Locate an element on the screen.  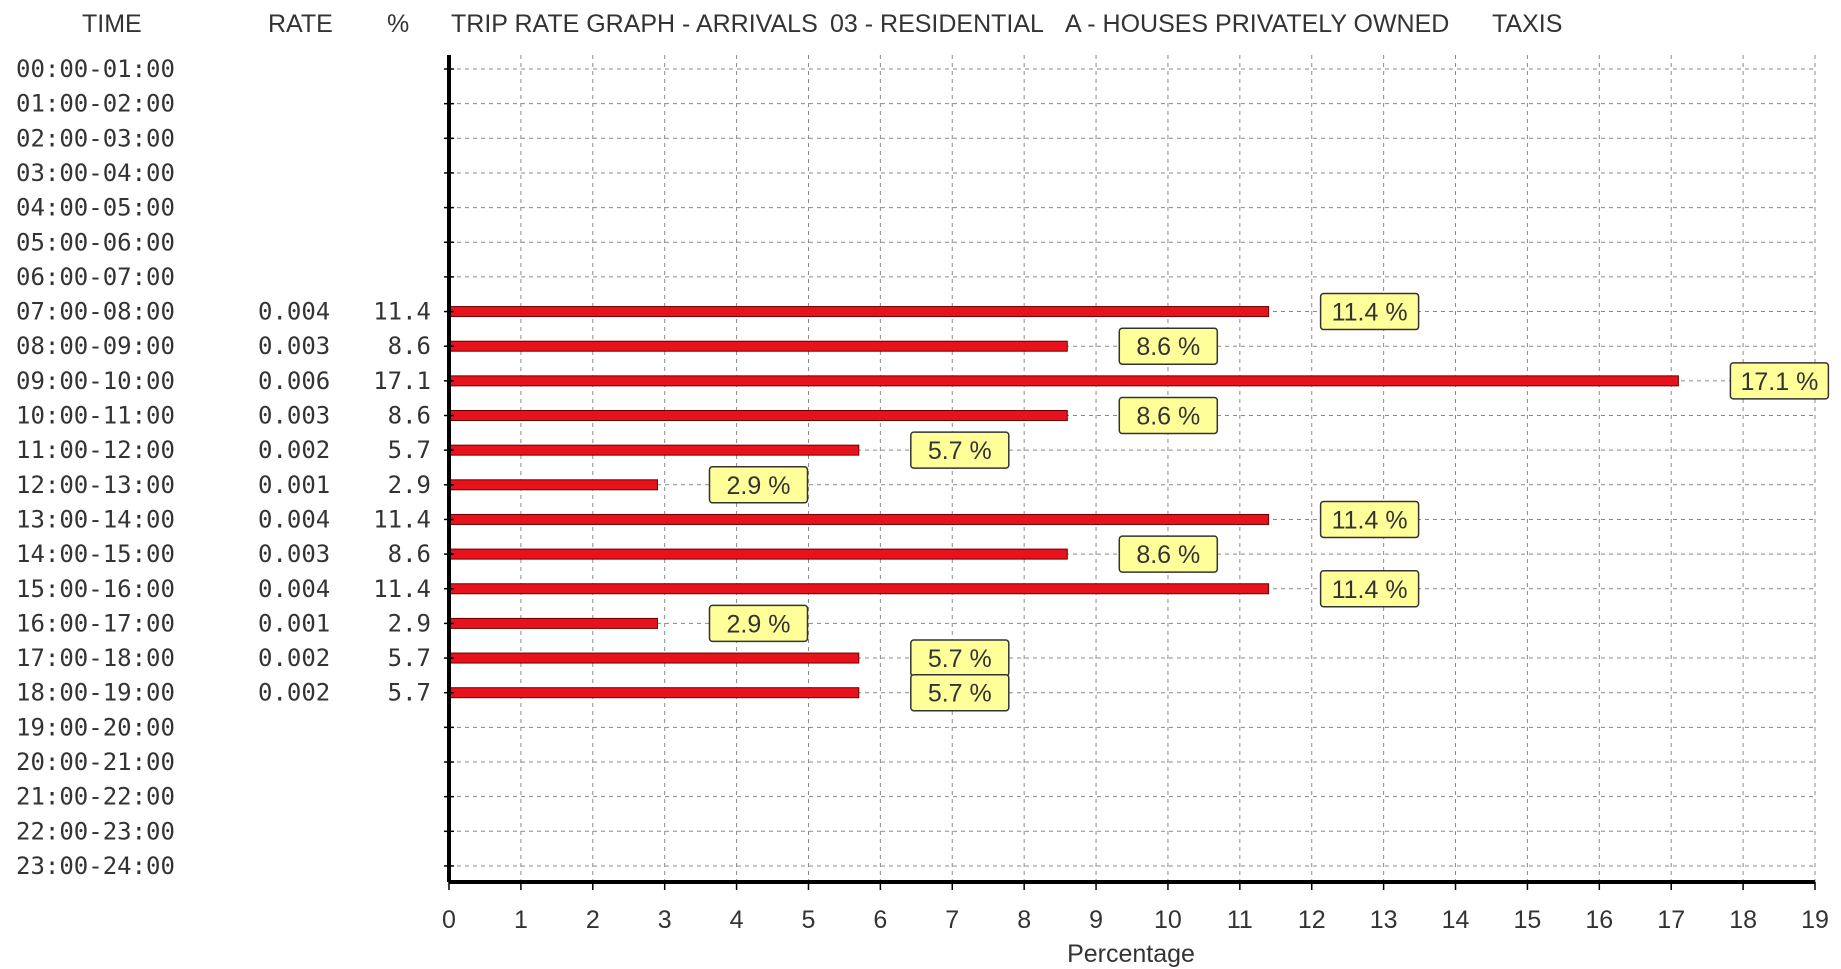
x-tick-label: 0 is located at coordinates (449, 920).